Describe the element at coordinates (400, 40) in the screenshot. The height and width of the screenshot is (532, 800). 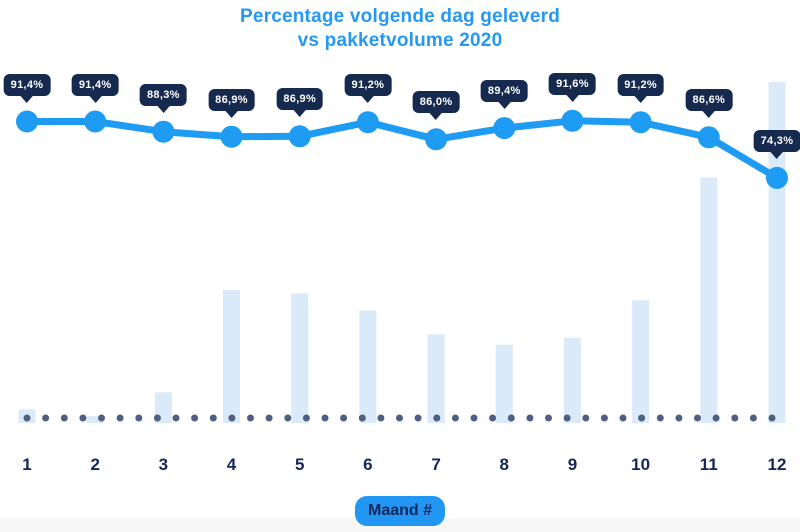
I see `chart-title-line2: vs pakketvolume 2020` at that location.